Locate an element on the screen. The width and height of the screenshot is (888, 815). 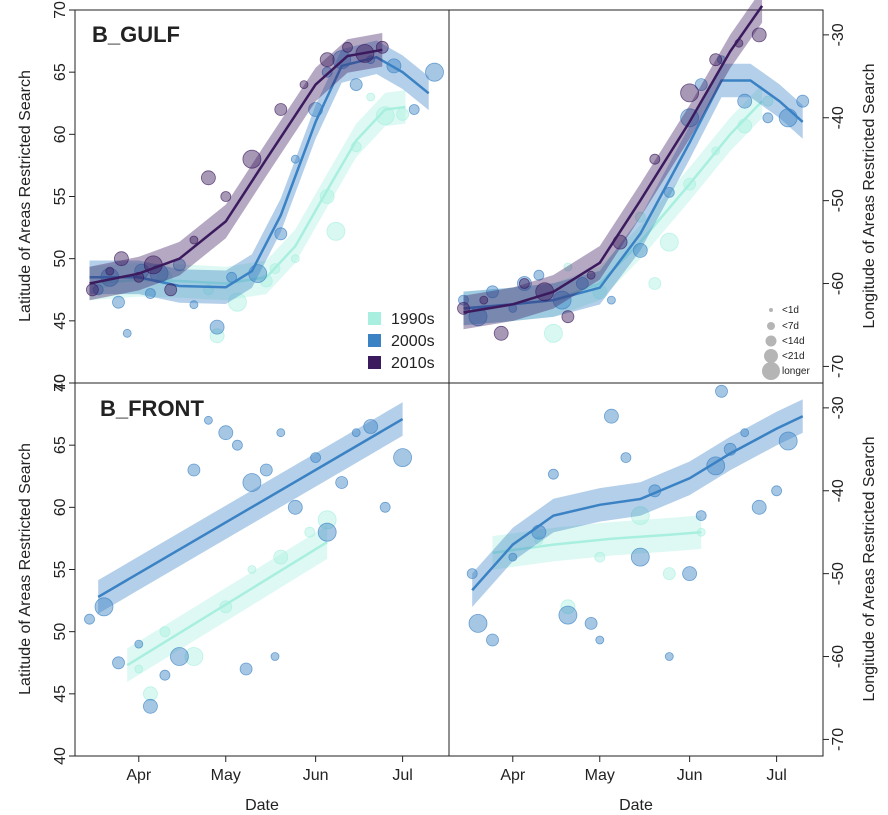
y-tick-label: 45 is located at coordinates (60, 694).